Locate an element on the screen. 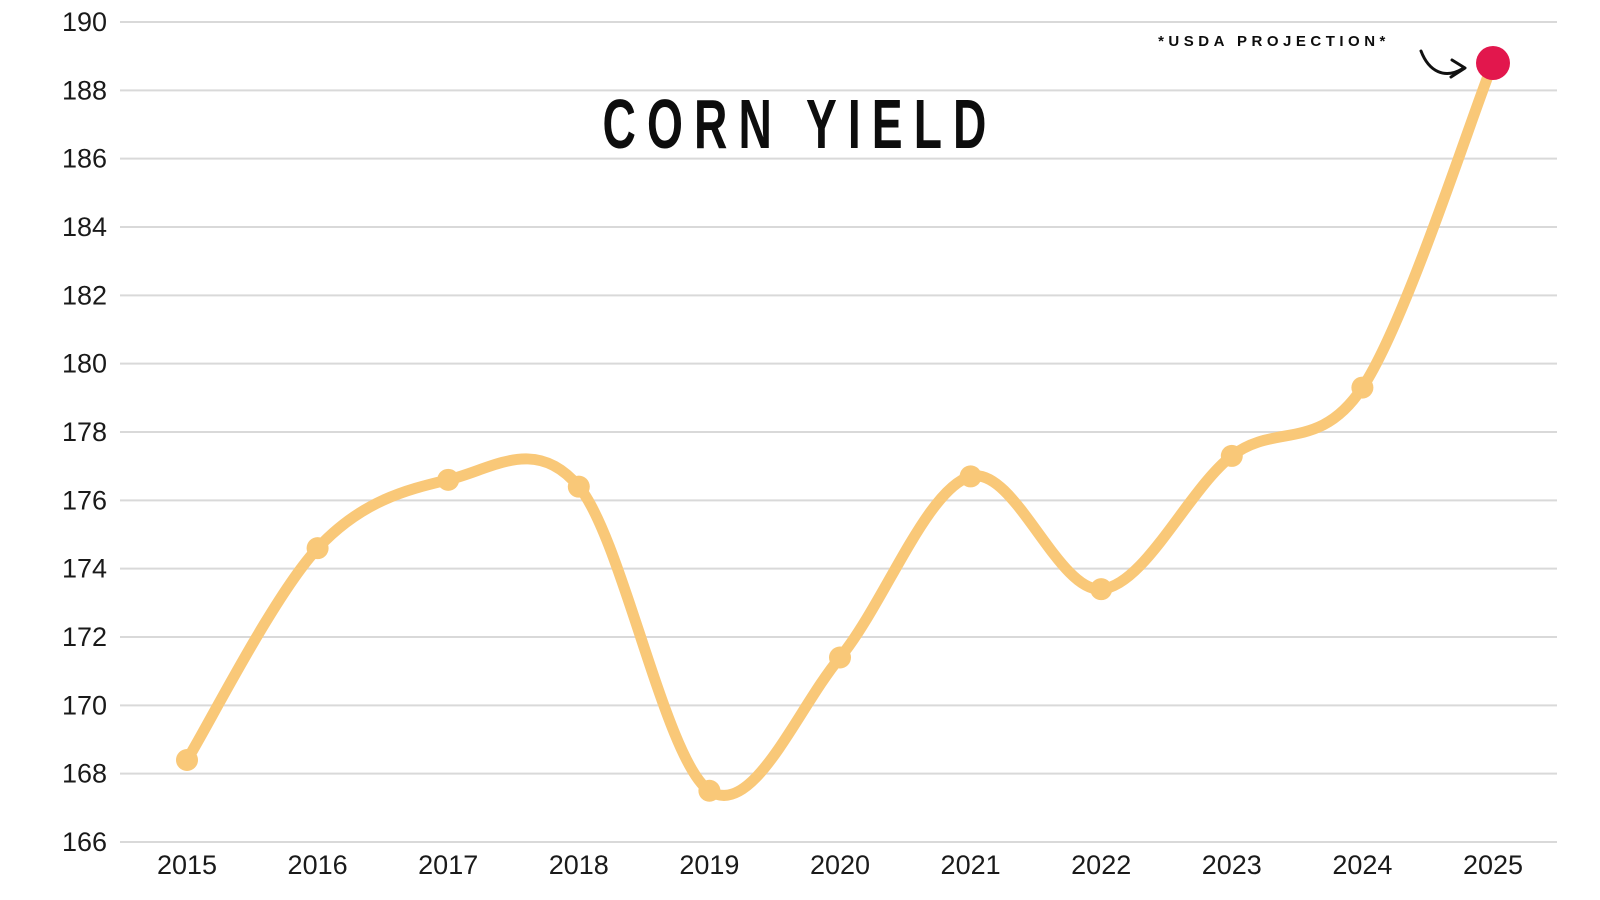 The image size is (1600, 900). y-axis-tick-labels: 166 168 170 172 174 176 178 180 182 184 186 188 190 is located at coordinates (84, 432).